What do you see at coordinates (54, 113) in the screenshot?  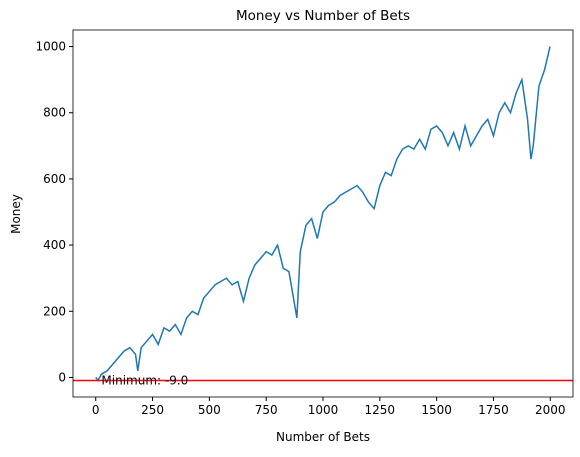 I see `y-tick-label: 800` at bounding box center [54, 113].